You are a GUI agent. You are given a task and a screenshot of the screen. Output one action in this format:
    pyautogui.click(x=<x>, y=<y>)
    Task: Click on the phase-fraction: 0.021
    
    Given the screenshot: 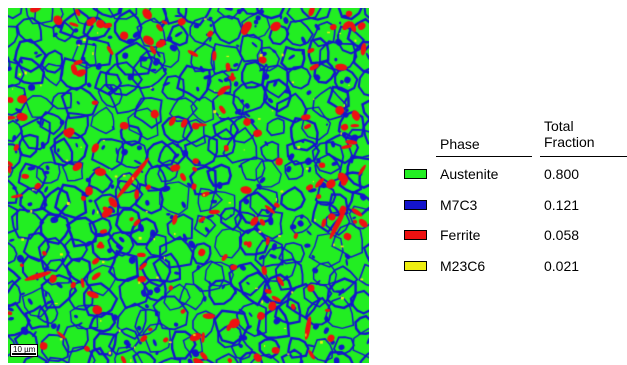 What is the action you would take?
    pyautogui.click(x=562, y=266)
    